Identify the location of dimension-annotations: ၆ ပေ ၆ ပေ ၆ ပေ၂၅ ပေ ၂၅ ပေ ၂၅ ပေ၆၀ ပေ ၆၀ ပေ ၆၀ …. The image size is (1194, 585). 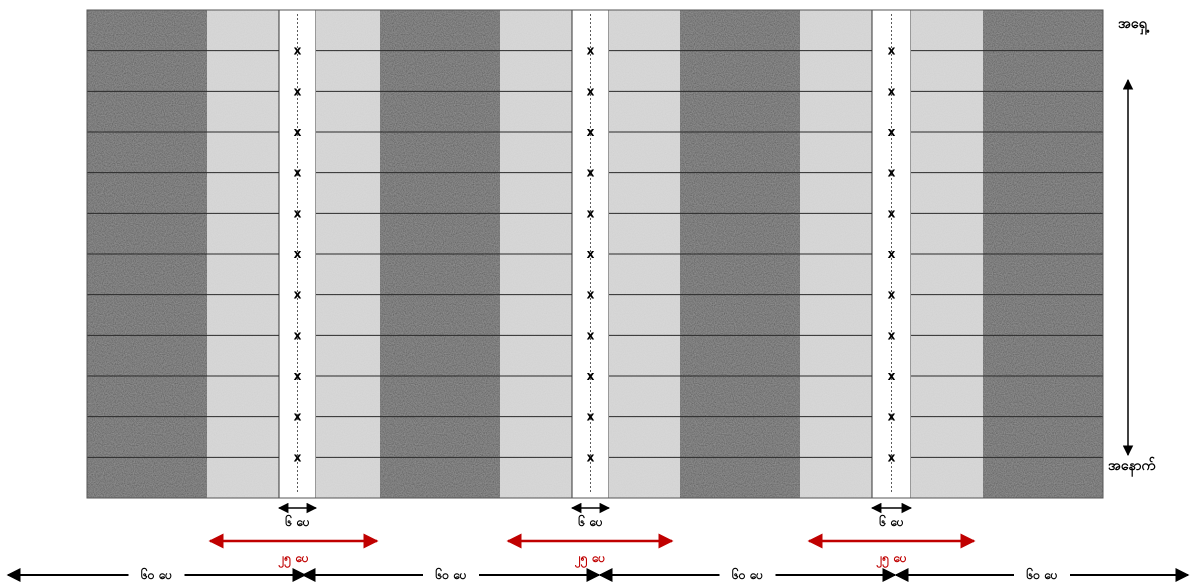
(598, 542).